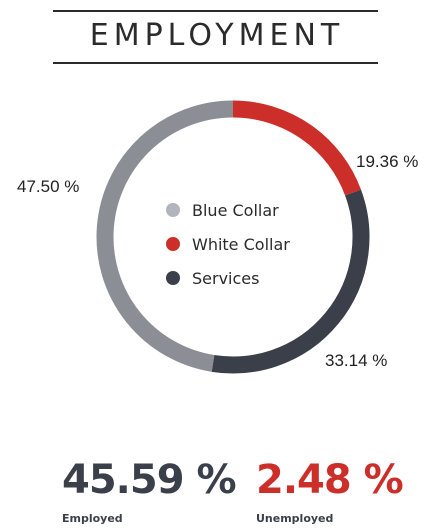 The width and height of the screenshot is (434, 531). What do you see at coordinates (149, 480) in the screenshot?
I see `employed-value: 45.59 %` at bounding box center [149, 480].